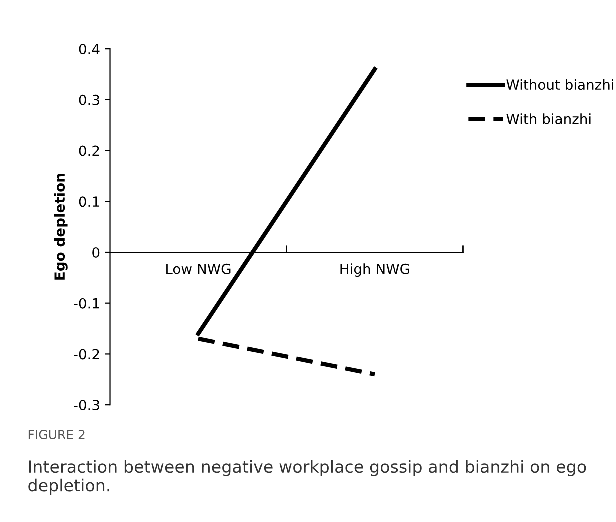  I want to click on y-tick-label: 0.1, so click(89, 202).